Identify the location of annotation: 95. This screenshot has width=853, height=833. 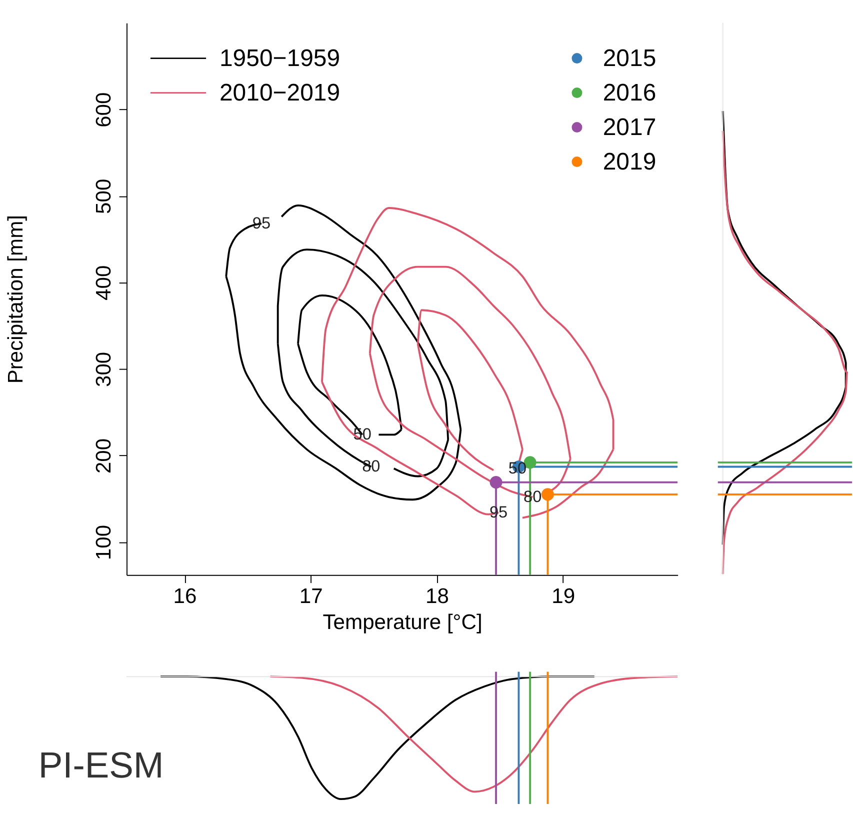
(261, 223).